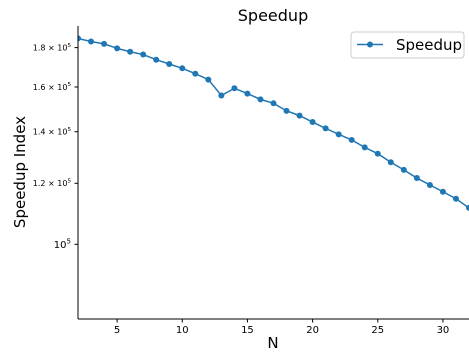 This screenshot has height=352, width=469. What do you see at coordinates (55, 147) in the screenshot?
I see `y-axis-ticks: 105 1.2 × 105 1.4 × 105 1.6 × 105 1.8 × 105` at bounding box center [55, 147].